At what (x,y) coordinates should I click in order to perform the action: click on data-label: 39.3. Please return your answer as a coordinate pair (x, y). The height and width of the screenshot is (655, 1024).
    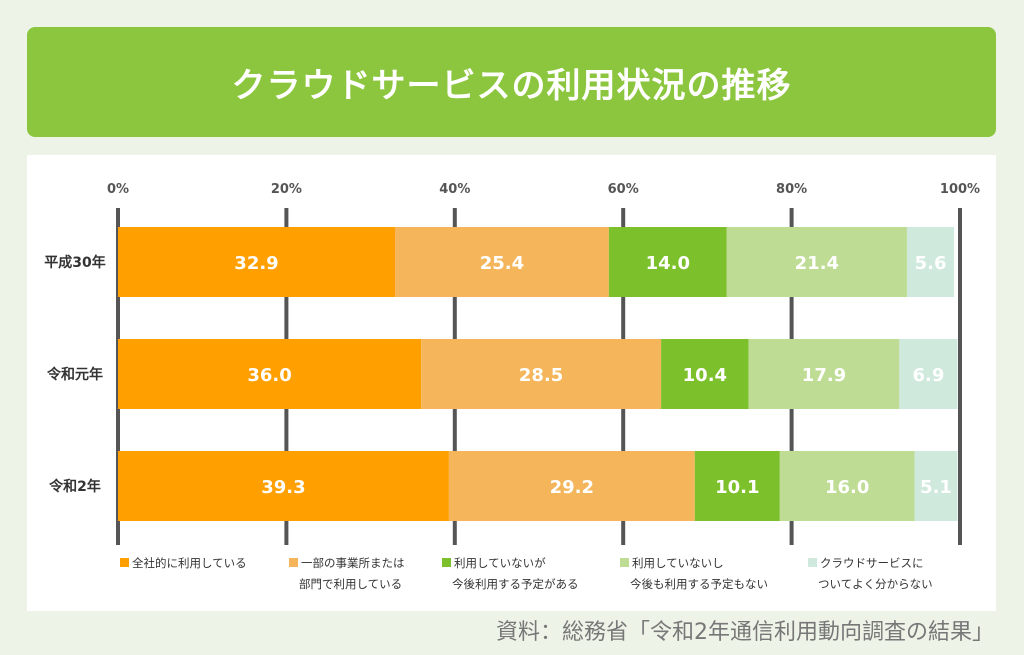
    Looking at the image, I should click on (283, 487).